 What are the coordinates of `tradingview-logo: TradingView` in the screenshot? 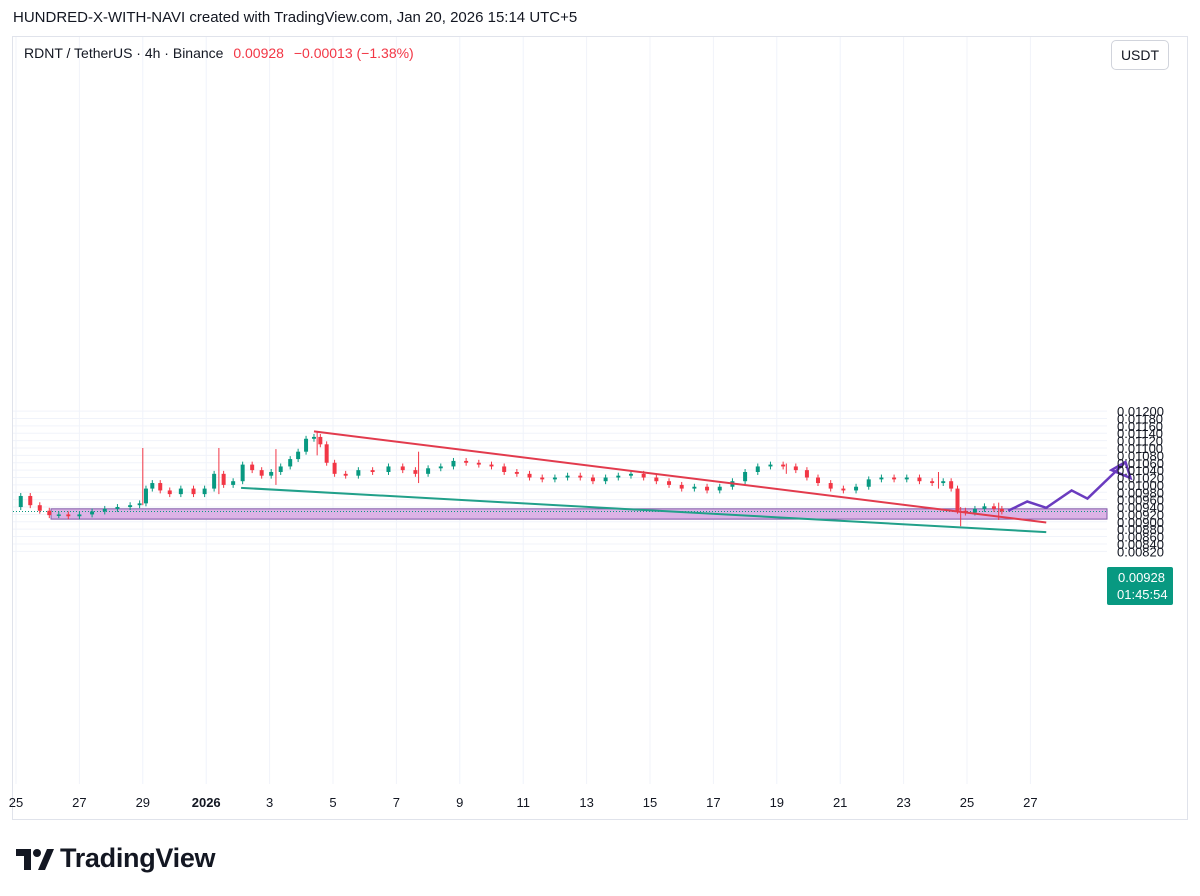 It's located at (116, 858).